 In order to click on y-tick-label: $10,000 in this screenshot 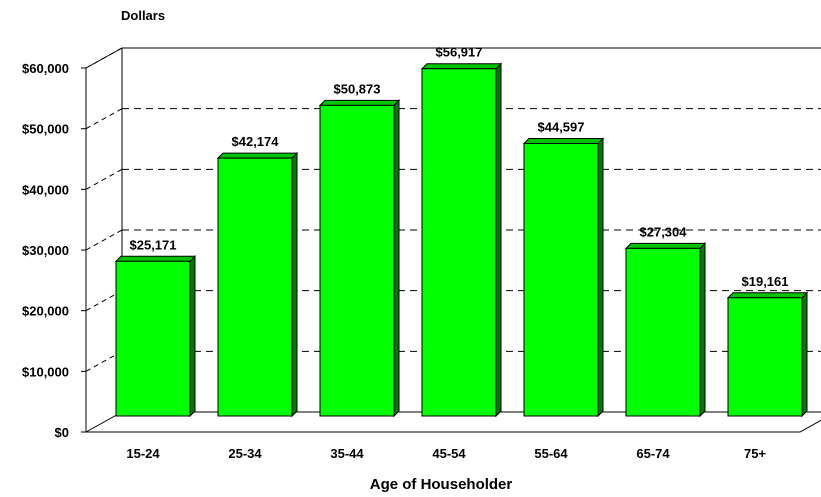, I will do `click(45, 371)`.